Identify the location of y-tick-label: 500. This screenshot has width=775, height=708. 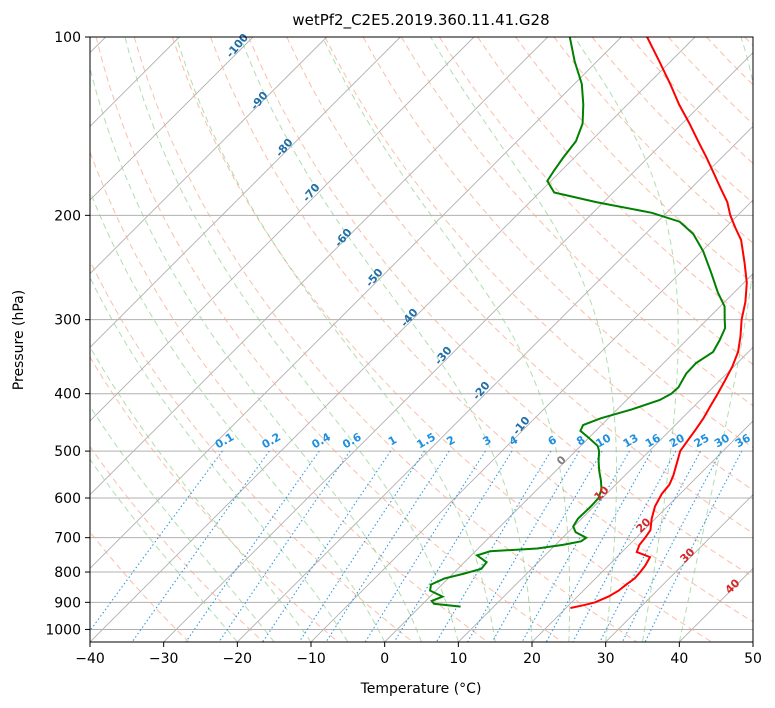
(67, 452).